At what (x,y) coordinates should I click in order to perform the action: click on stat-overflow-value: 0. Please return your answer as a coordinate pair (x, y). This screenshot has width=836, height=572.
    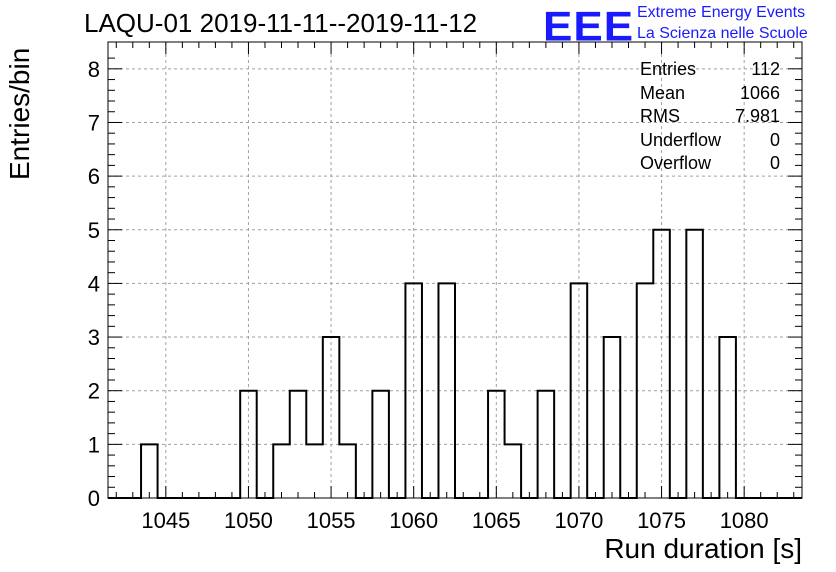
    Looking at the image, I should click on (774, 163).